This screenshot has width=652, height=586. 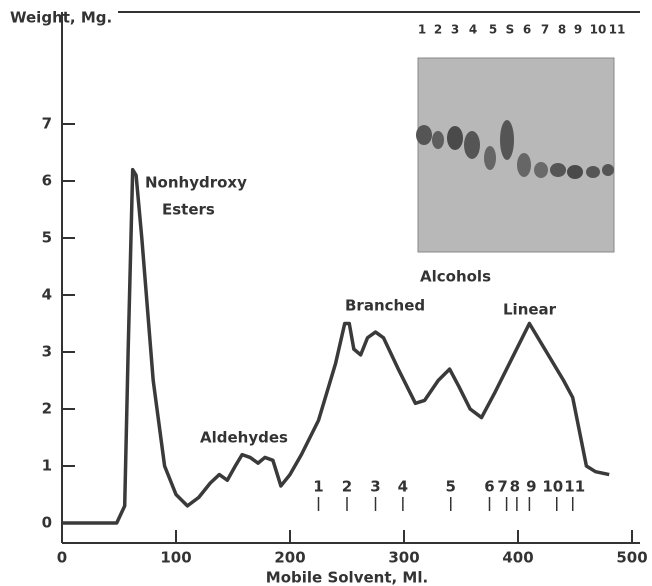 I want to click on y-tick-label: 6, so click(x=47, y=181).